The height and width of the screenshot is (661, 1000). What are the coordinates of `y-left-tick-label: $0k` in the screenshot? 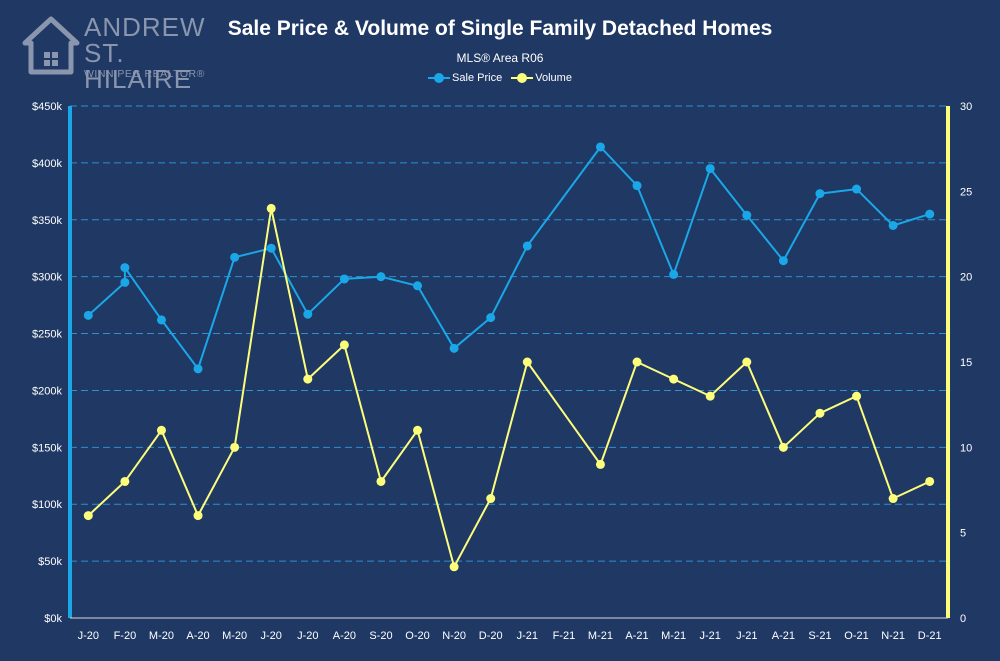 It's located at (53, 619).